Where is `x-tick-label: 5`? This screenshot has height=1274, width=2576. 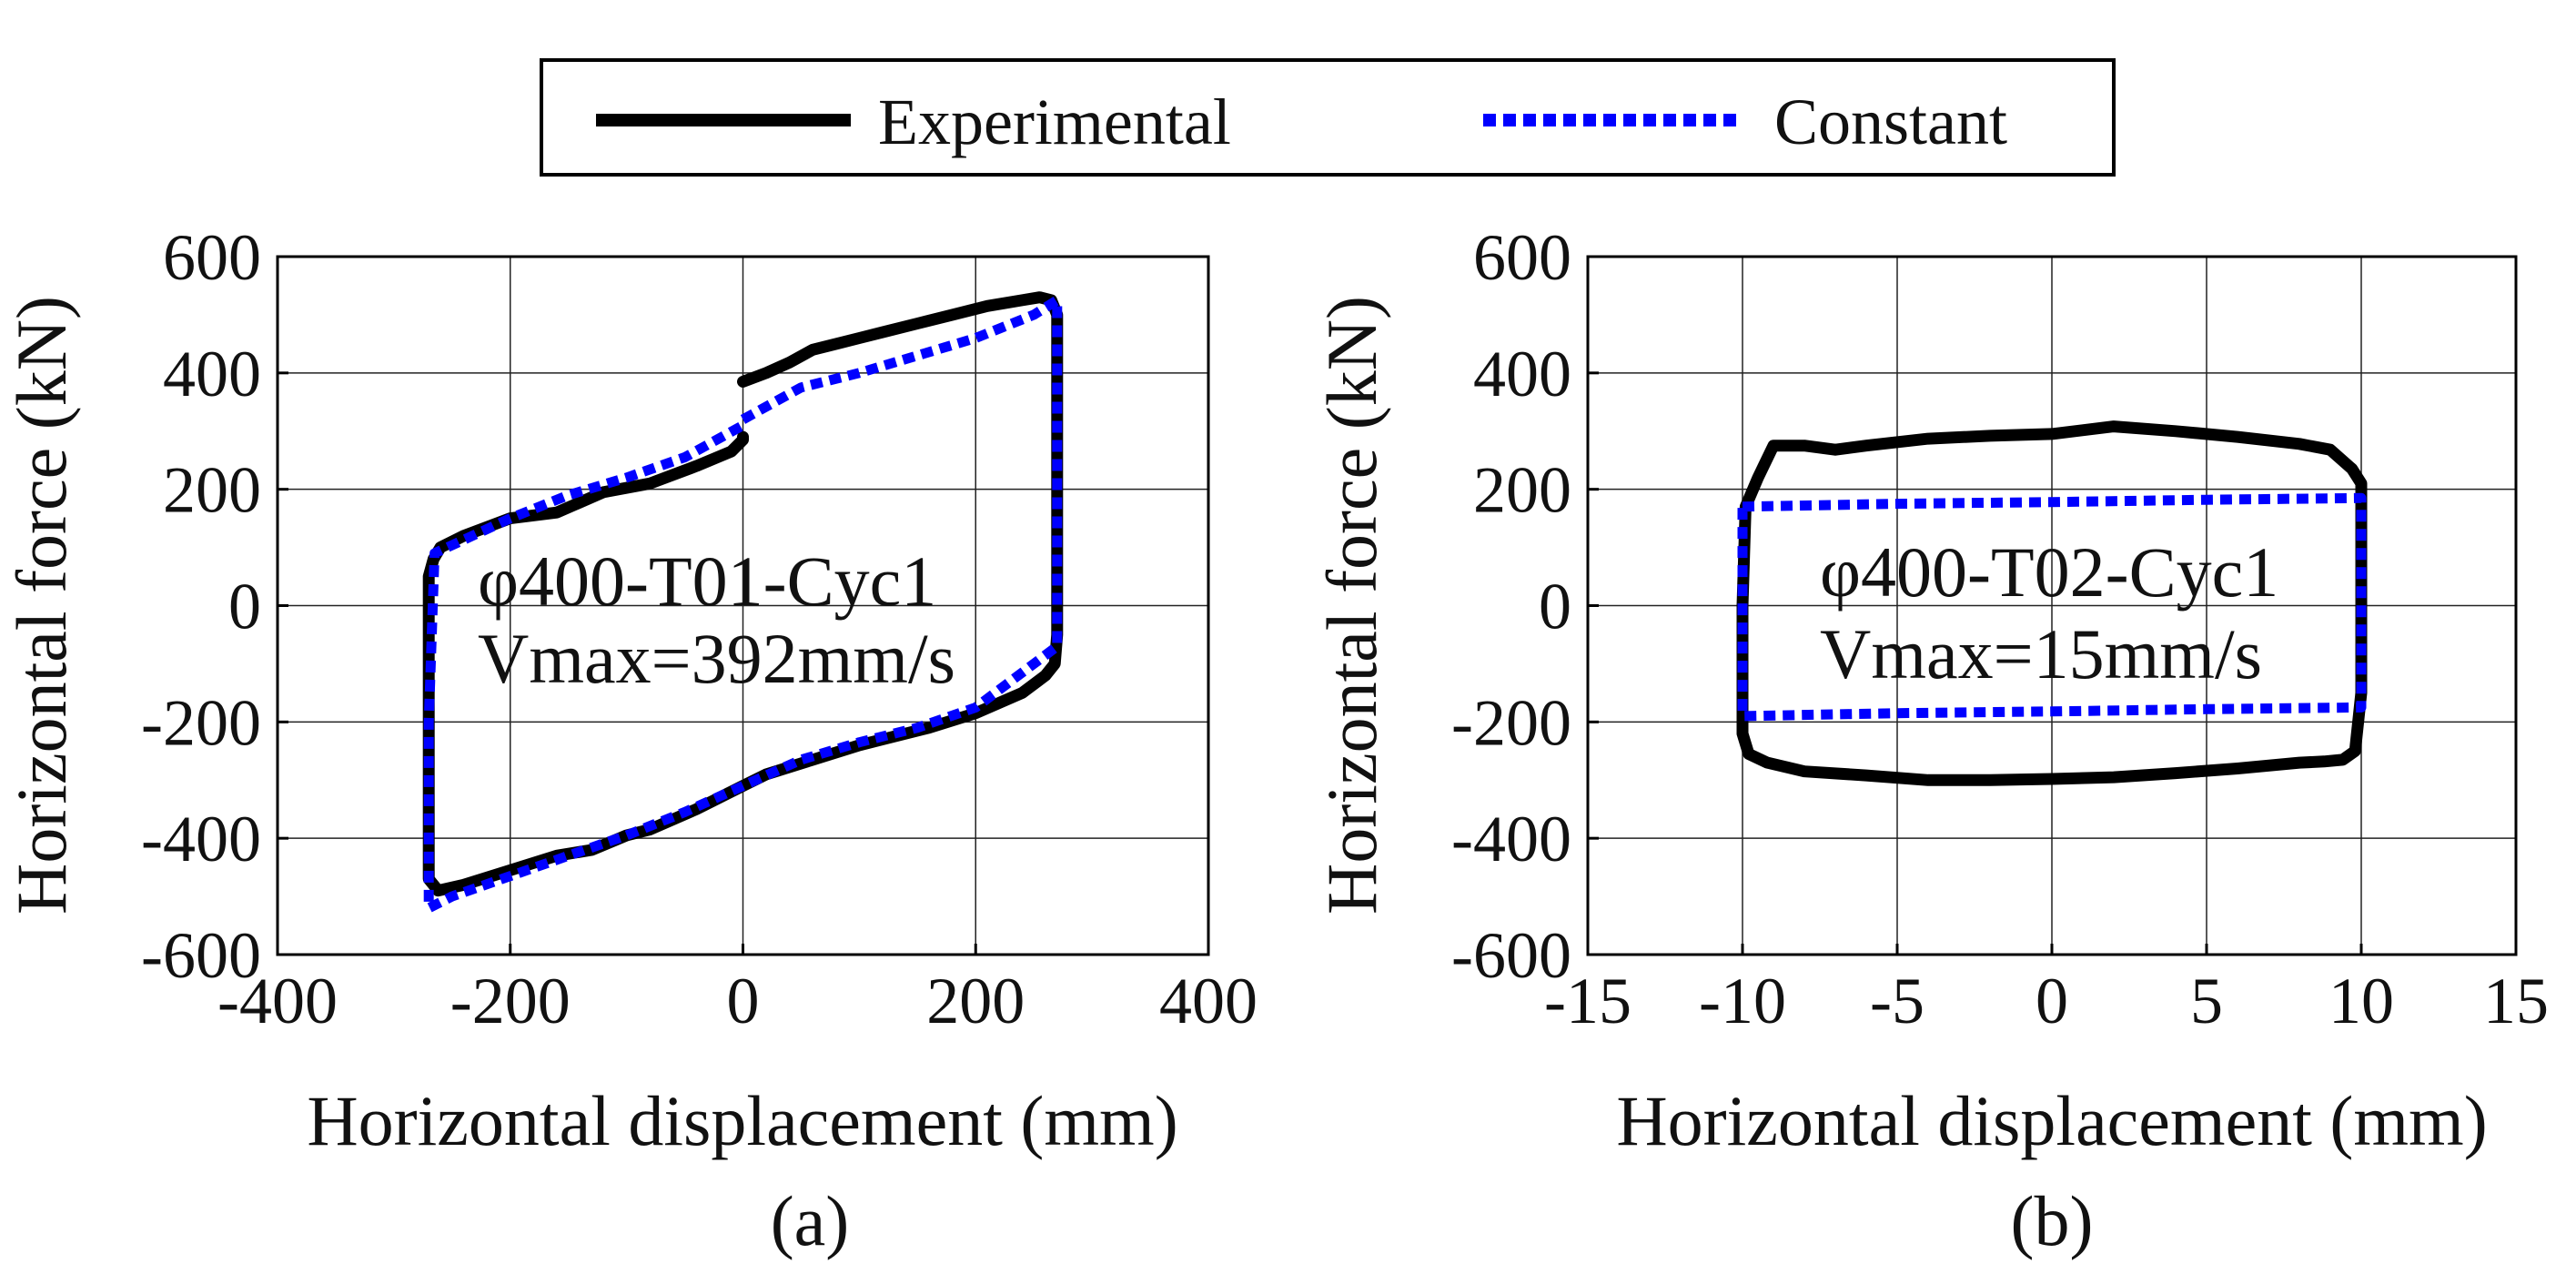
x-tick-label: 5 is located at coordinates (2206, 1001).